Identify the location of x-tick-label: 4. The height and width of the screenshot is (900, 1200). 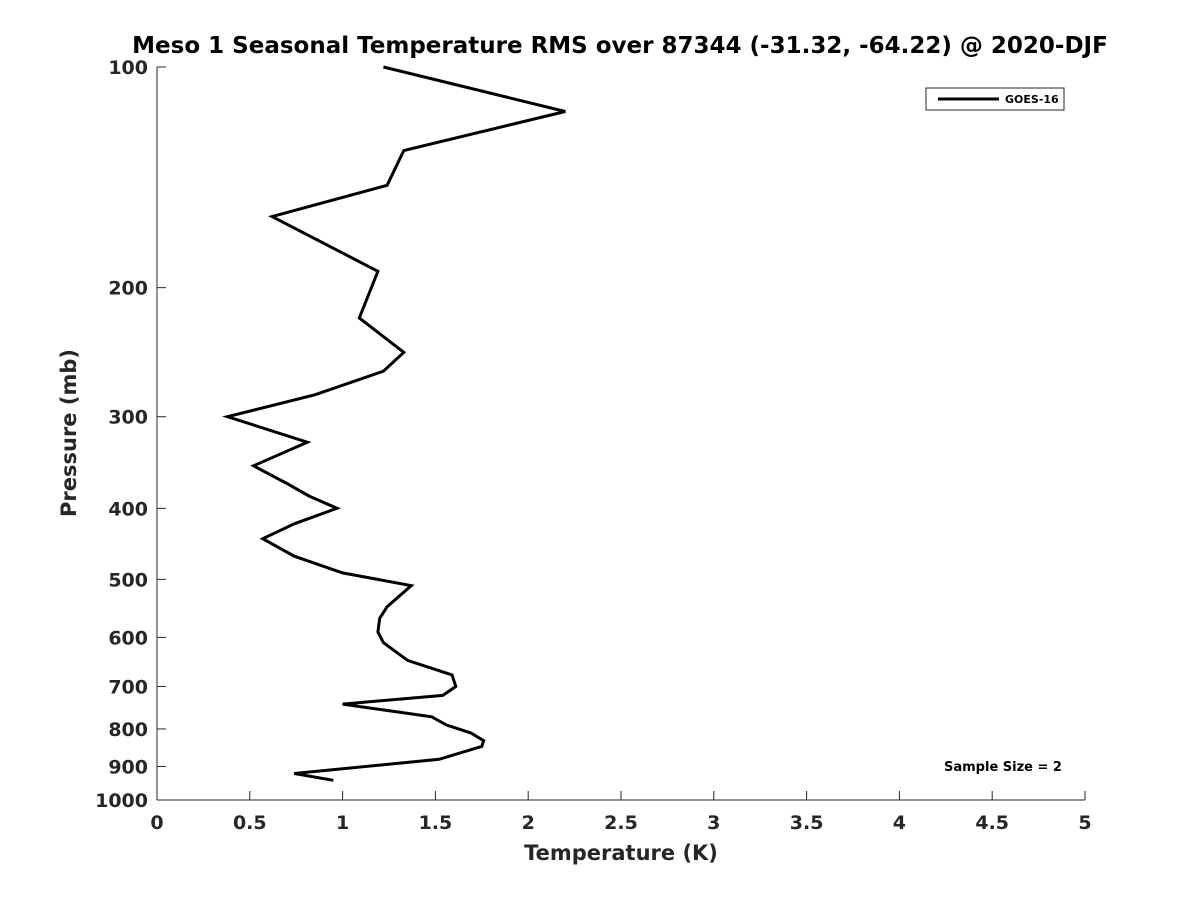
(899, 823).